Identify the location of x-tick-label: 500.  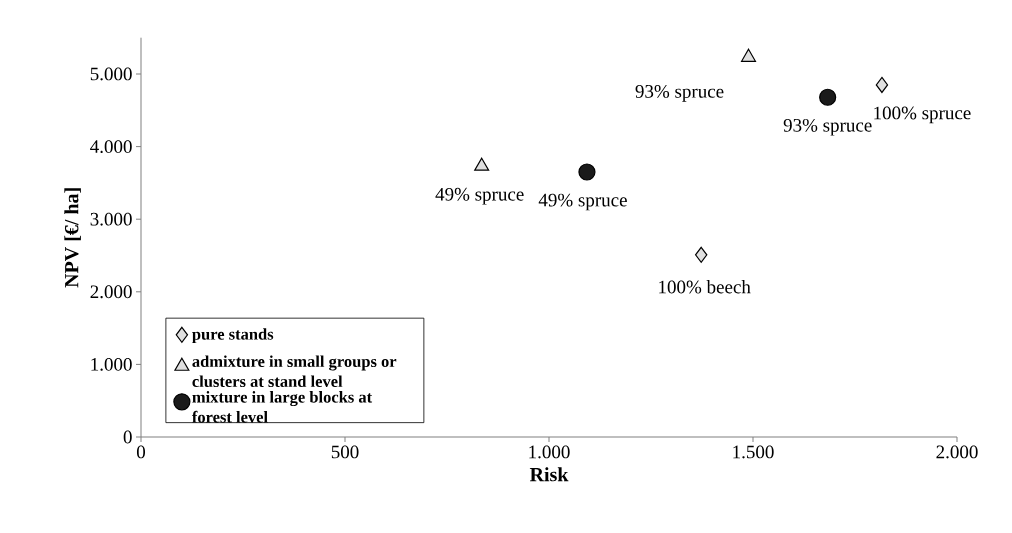
(345, 452).